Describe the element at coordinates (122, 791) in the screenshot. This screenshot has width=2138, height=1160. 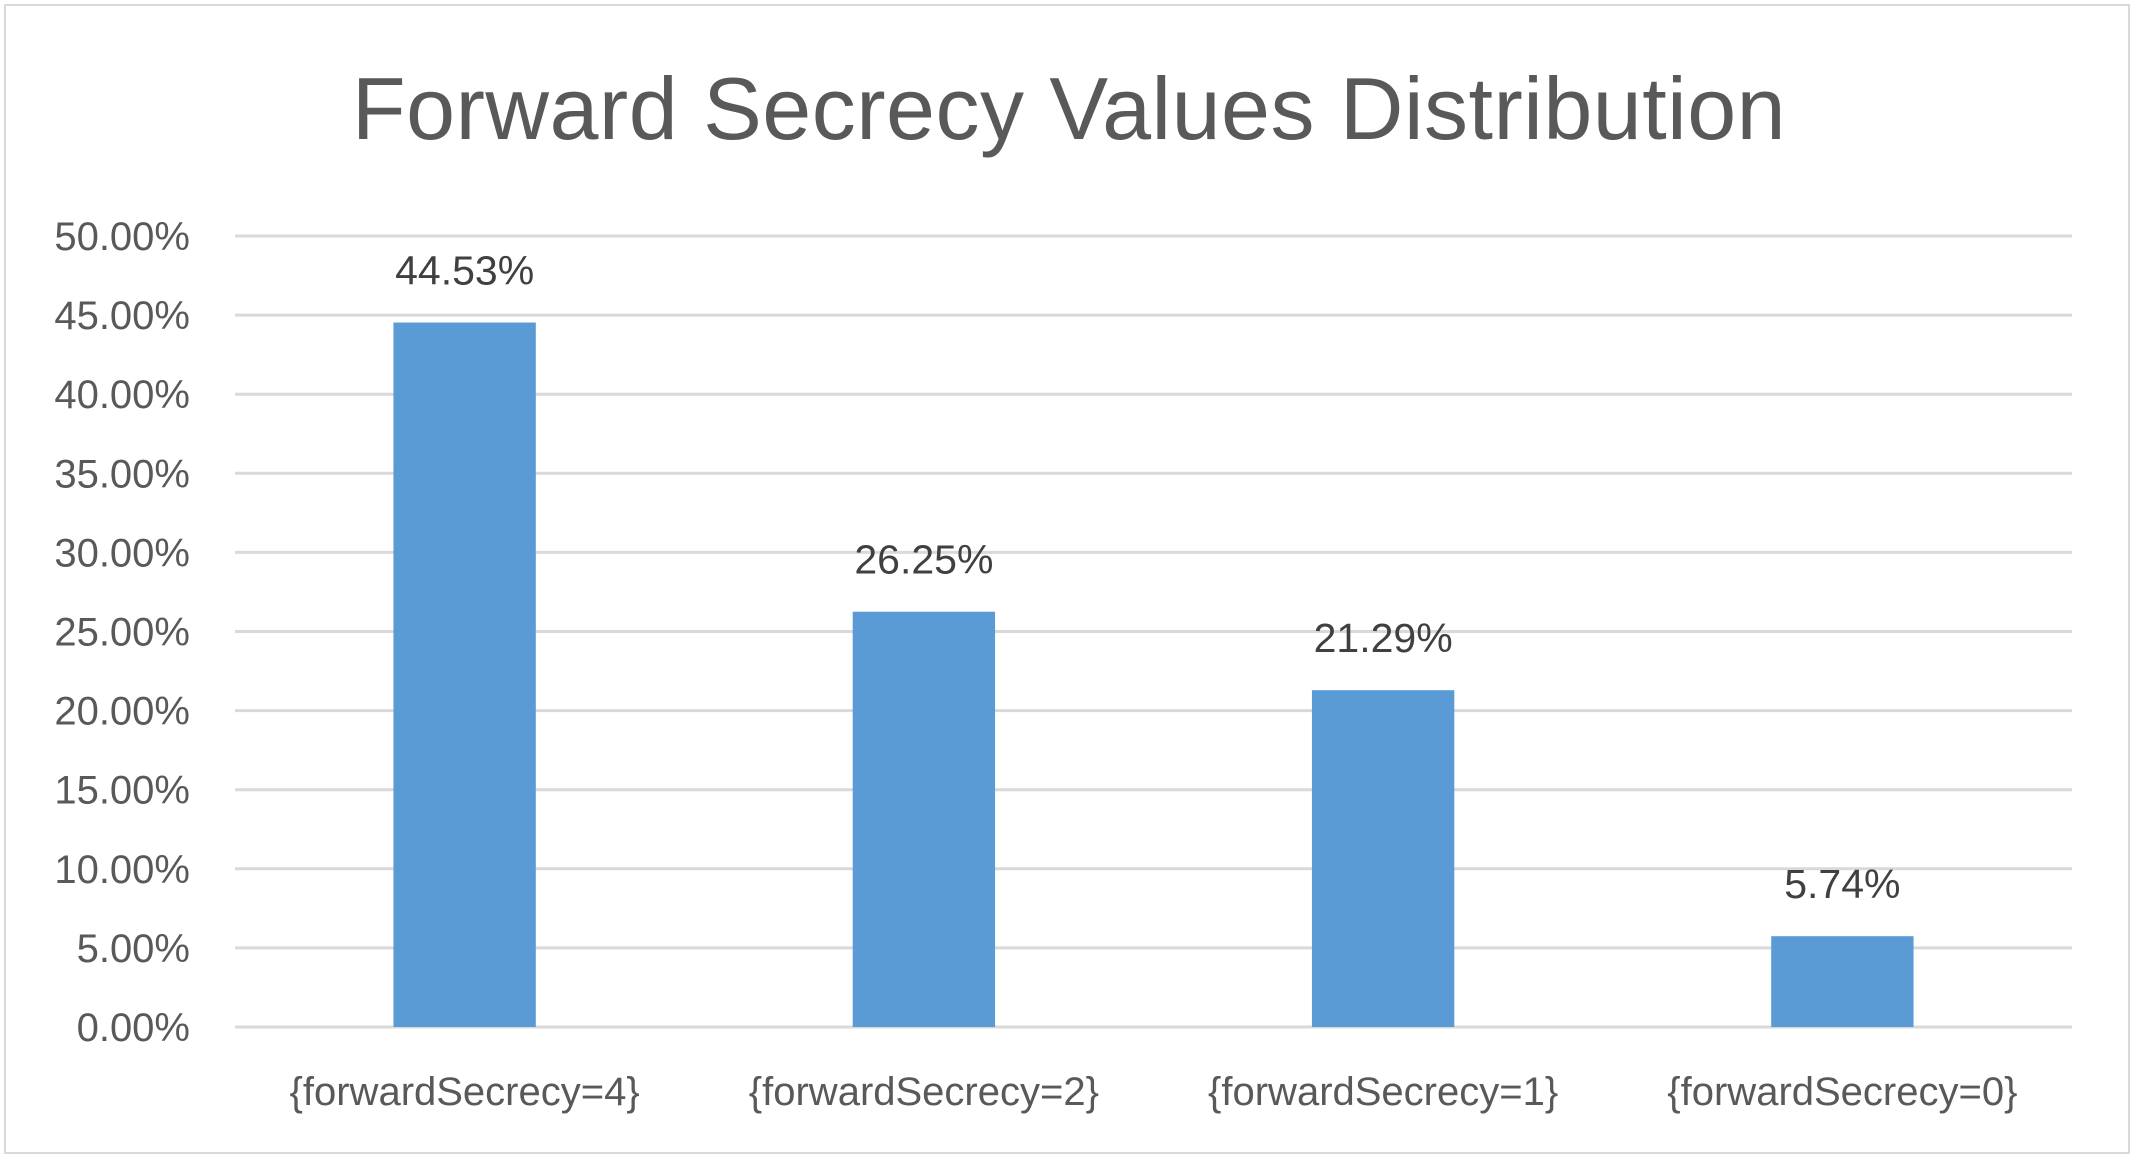
I see `y-tick-label: 15.00%` at that location.